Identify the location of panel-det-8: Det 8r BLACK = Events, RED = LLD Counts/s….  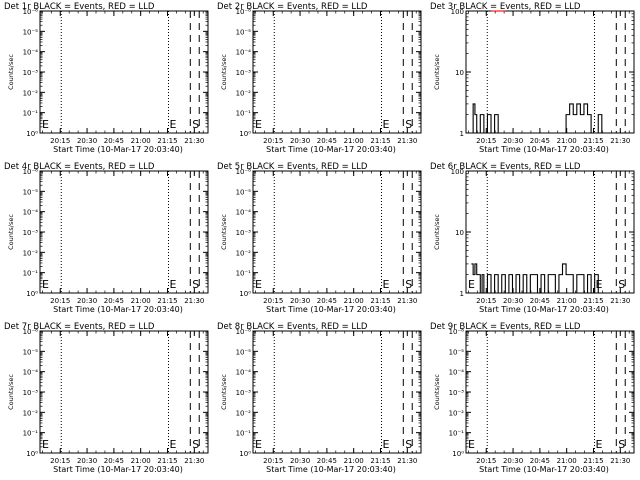
(319, 398).